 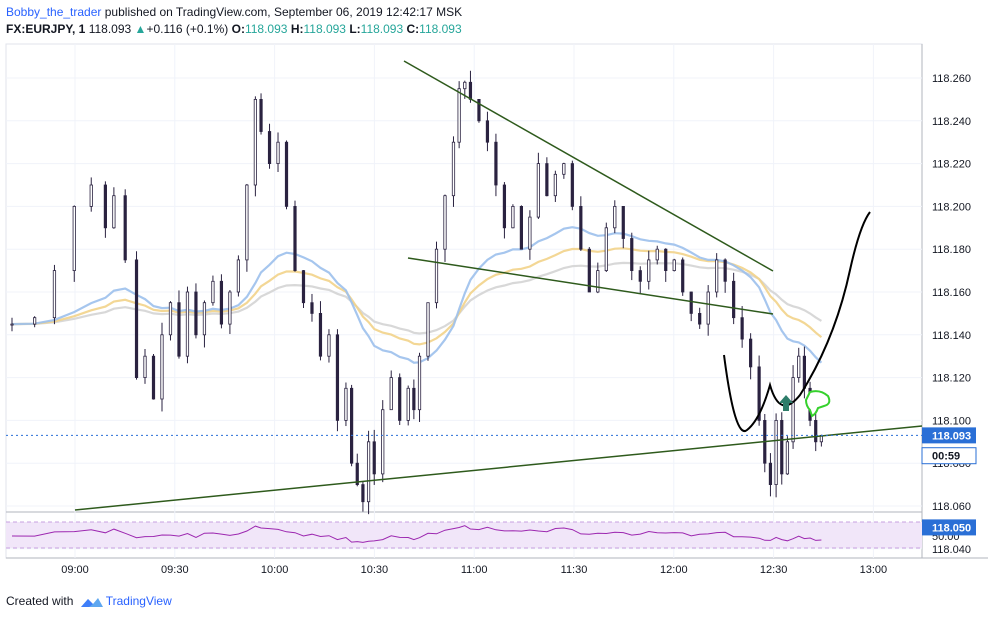 What do you see at coordinates (110, 29) in the screenshot?
I see `last-price: 118.093` at bounding box center [110, 29].